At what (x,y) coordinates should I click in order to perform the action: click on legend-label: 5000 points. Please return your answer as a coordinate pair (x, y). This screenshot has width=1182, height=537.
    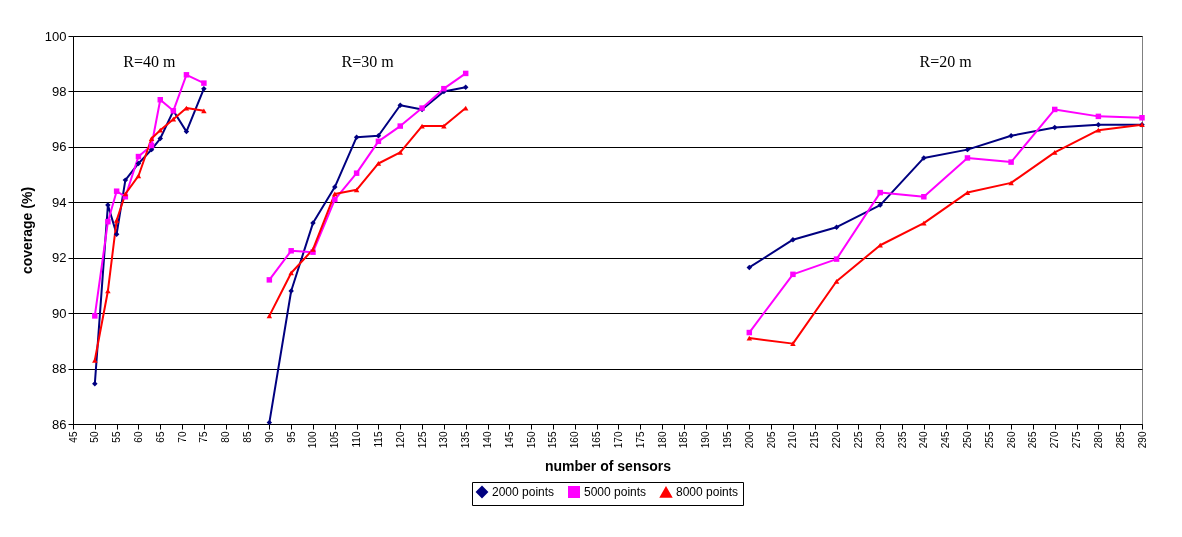
    Looking at the image, I should click on (615, 492).